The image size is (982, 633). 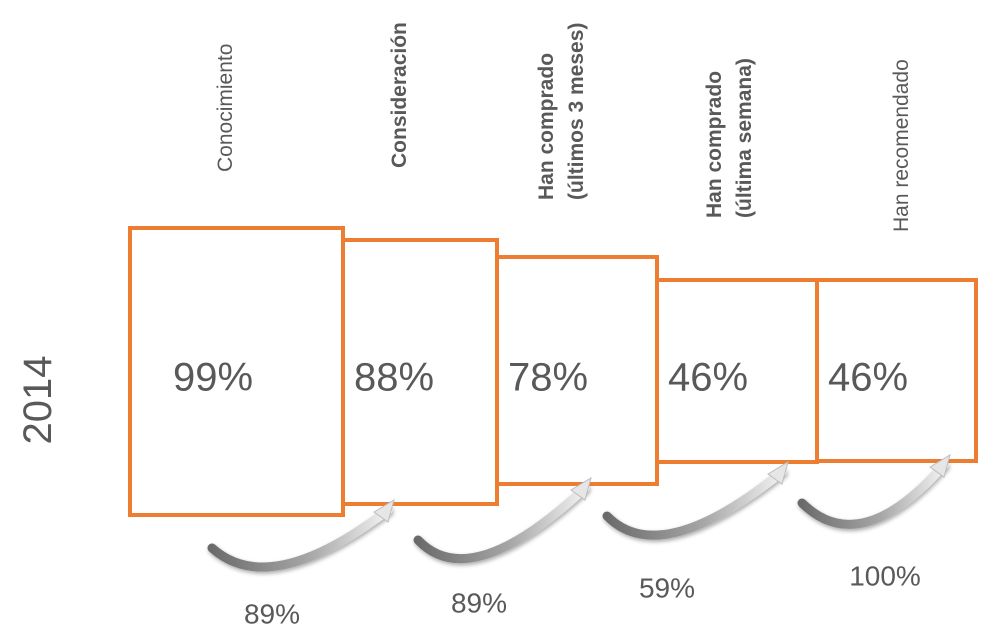 I want to click on conversion-rate-1: 89%, so click(x=272, y=613).